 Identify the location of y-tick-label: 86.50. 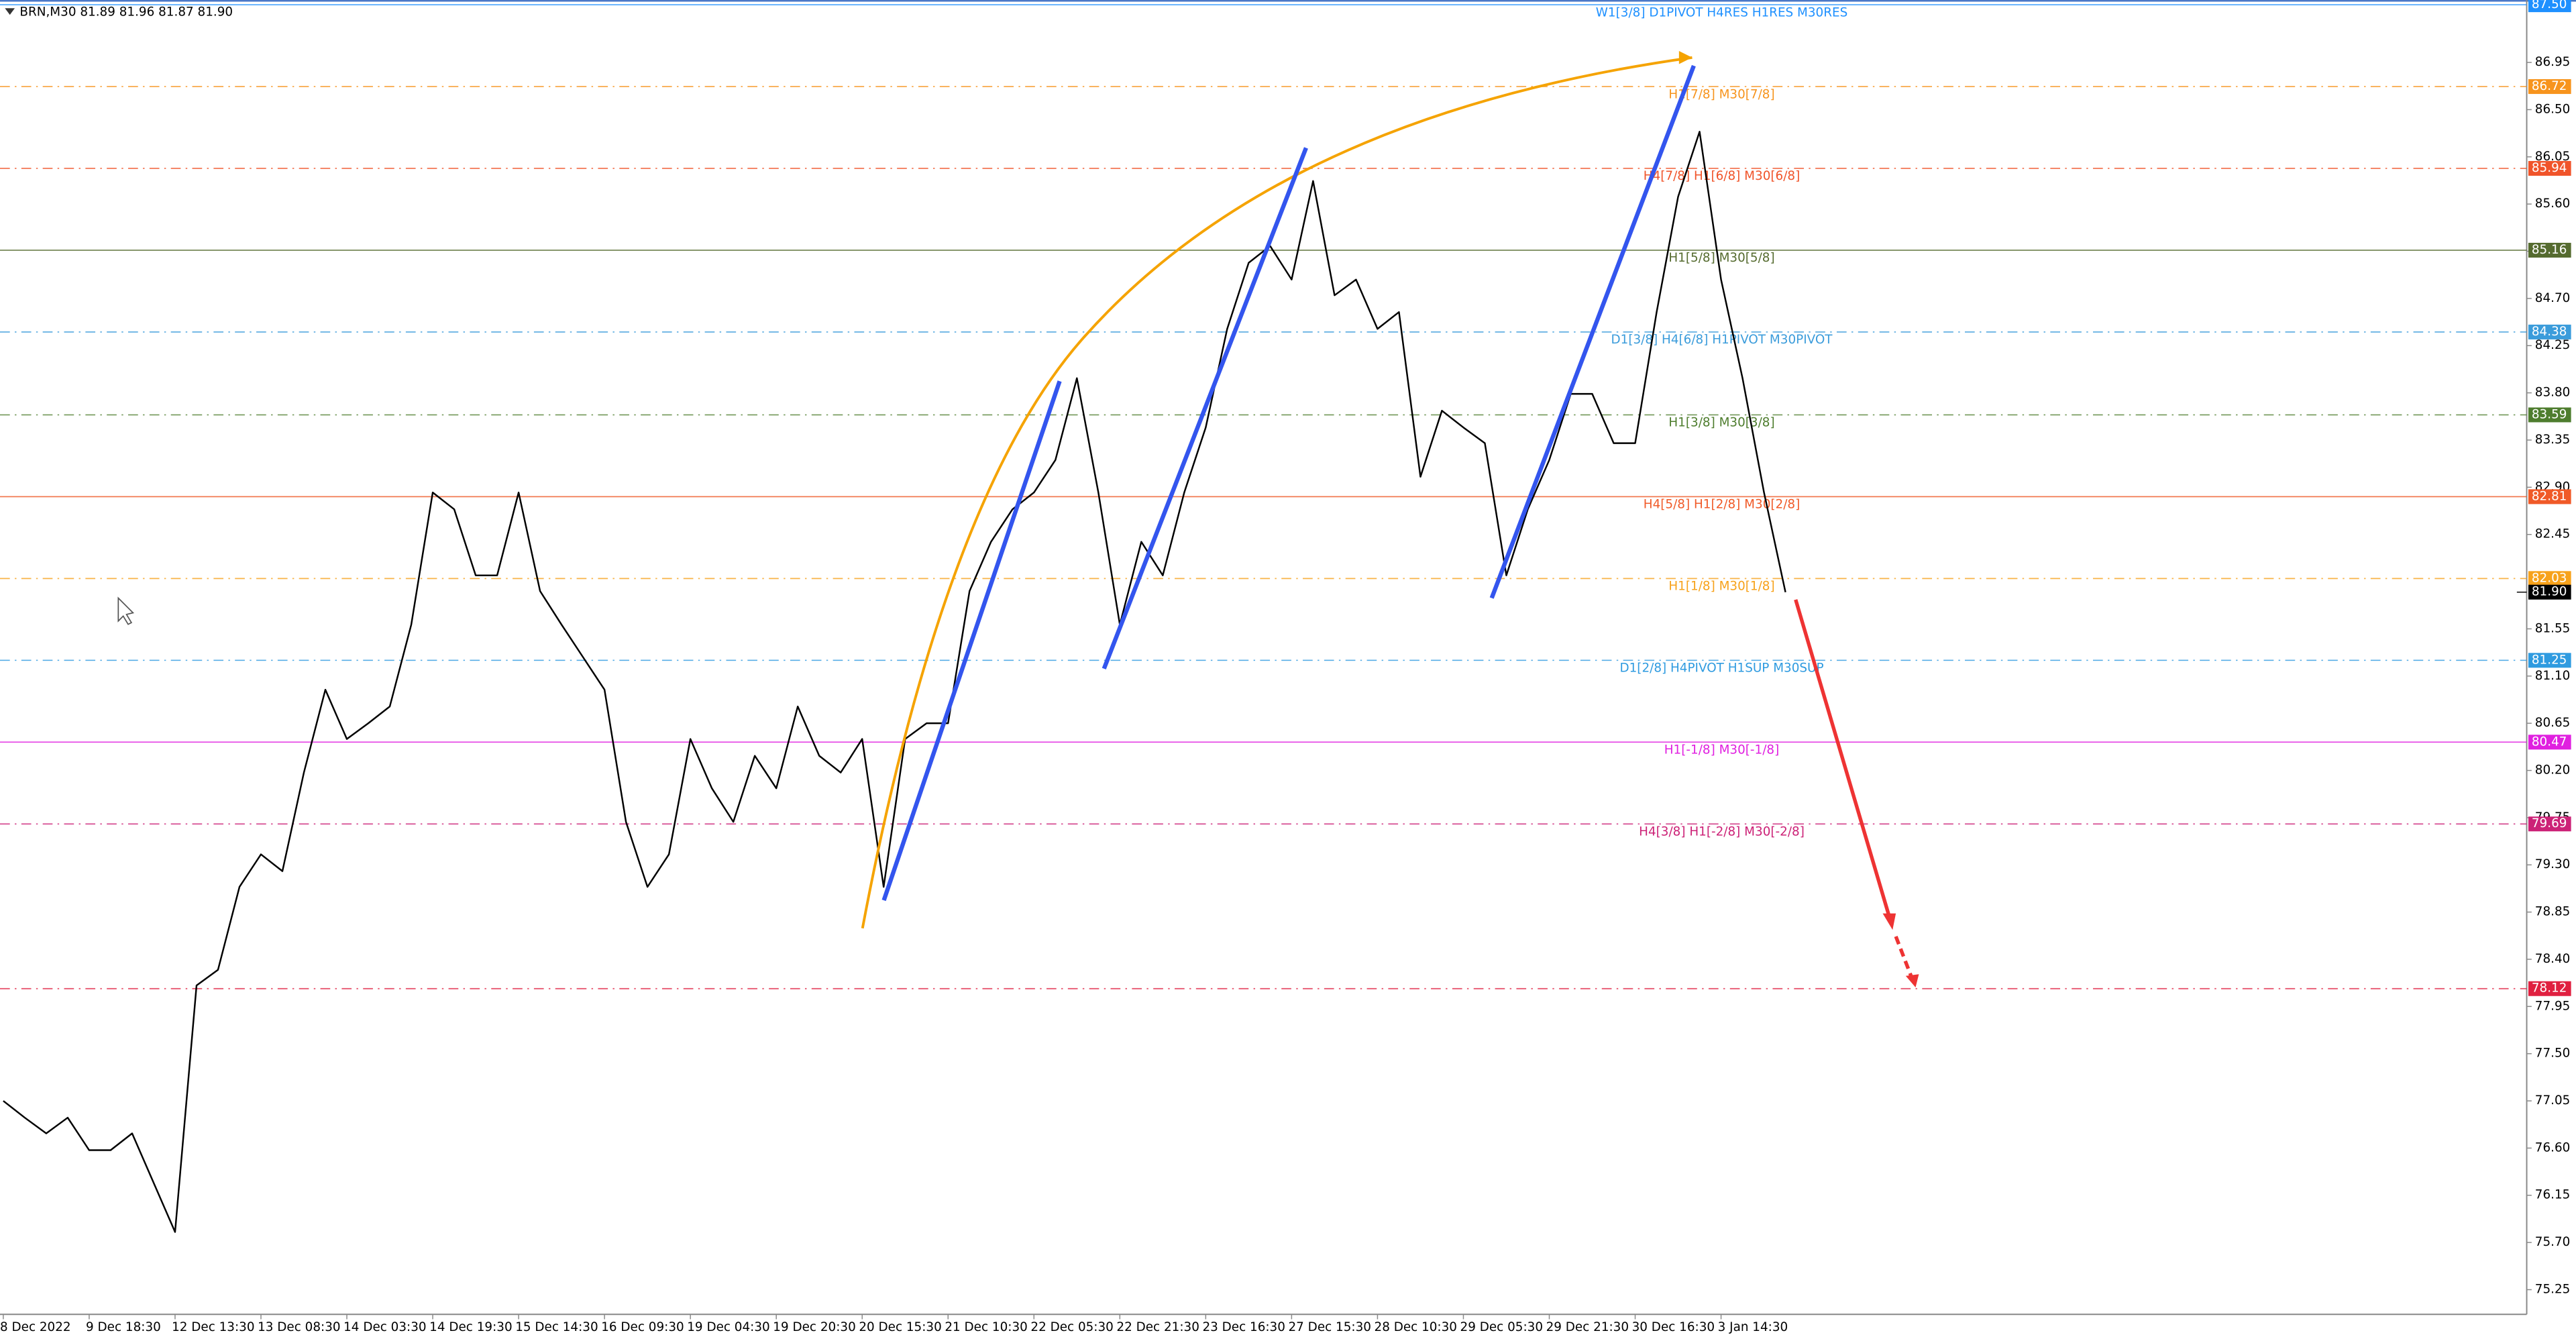
(2553, 109).